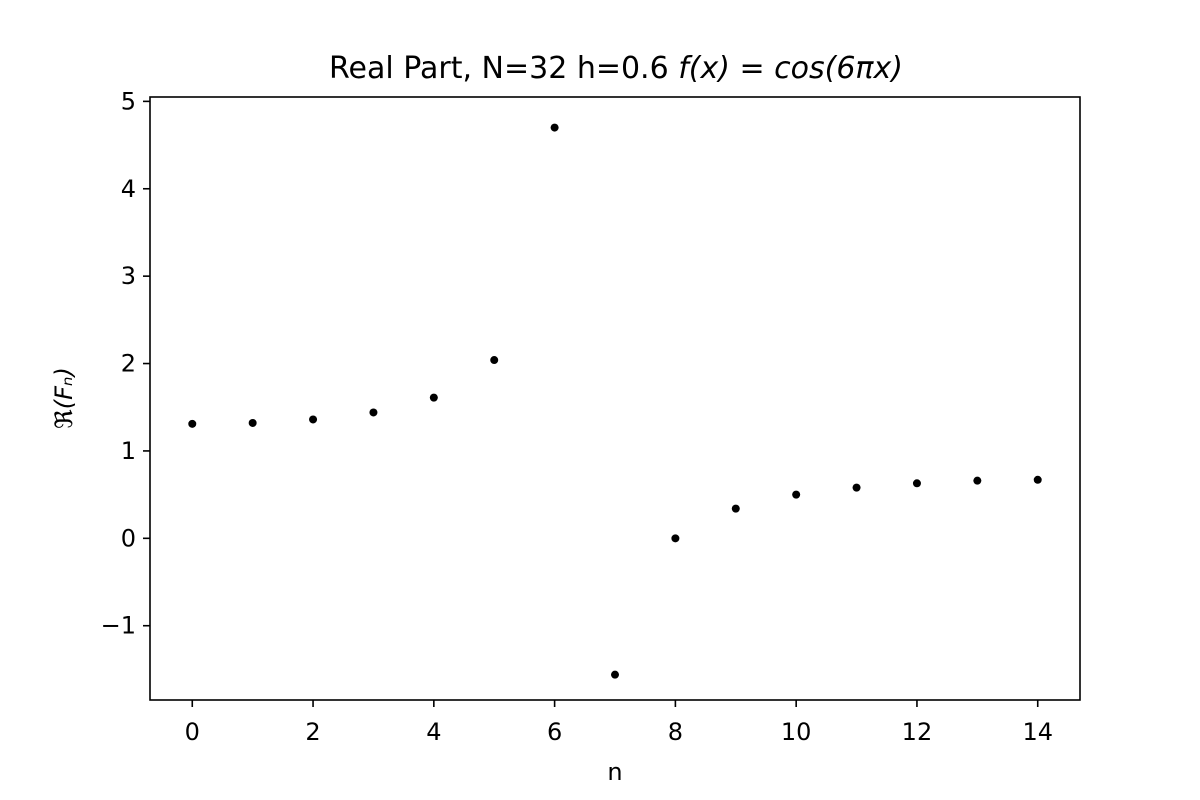 The height and width of the screenshot is (800, 1200). I want to click on x-axis-label: n, so click(614, 772).